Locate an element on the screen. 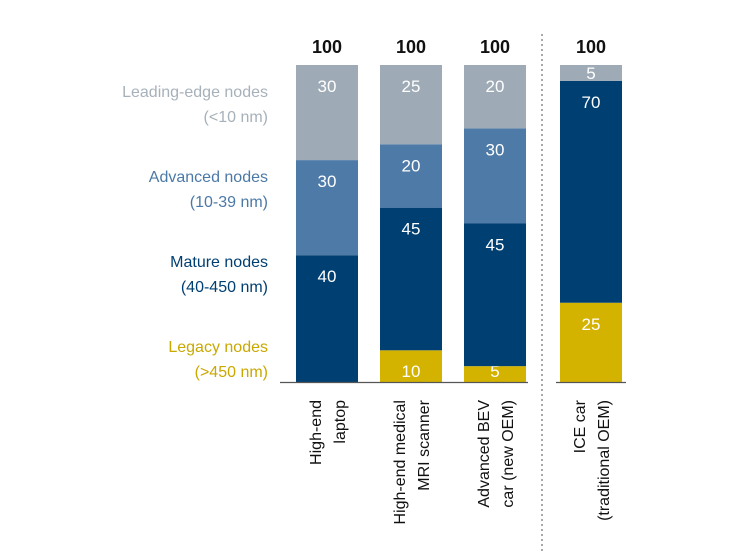  category-label-2-0: Advanced BEV is located at coordinates (484, 454).